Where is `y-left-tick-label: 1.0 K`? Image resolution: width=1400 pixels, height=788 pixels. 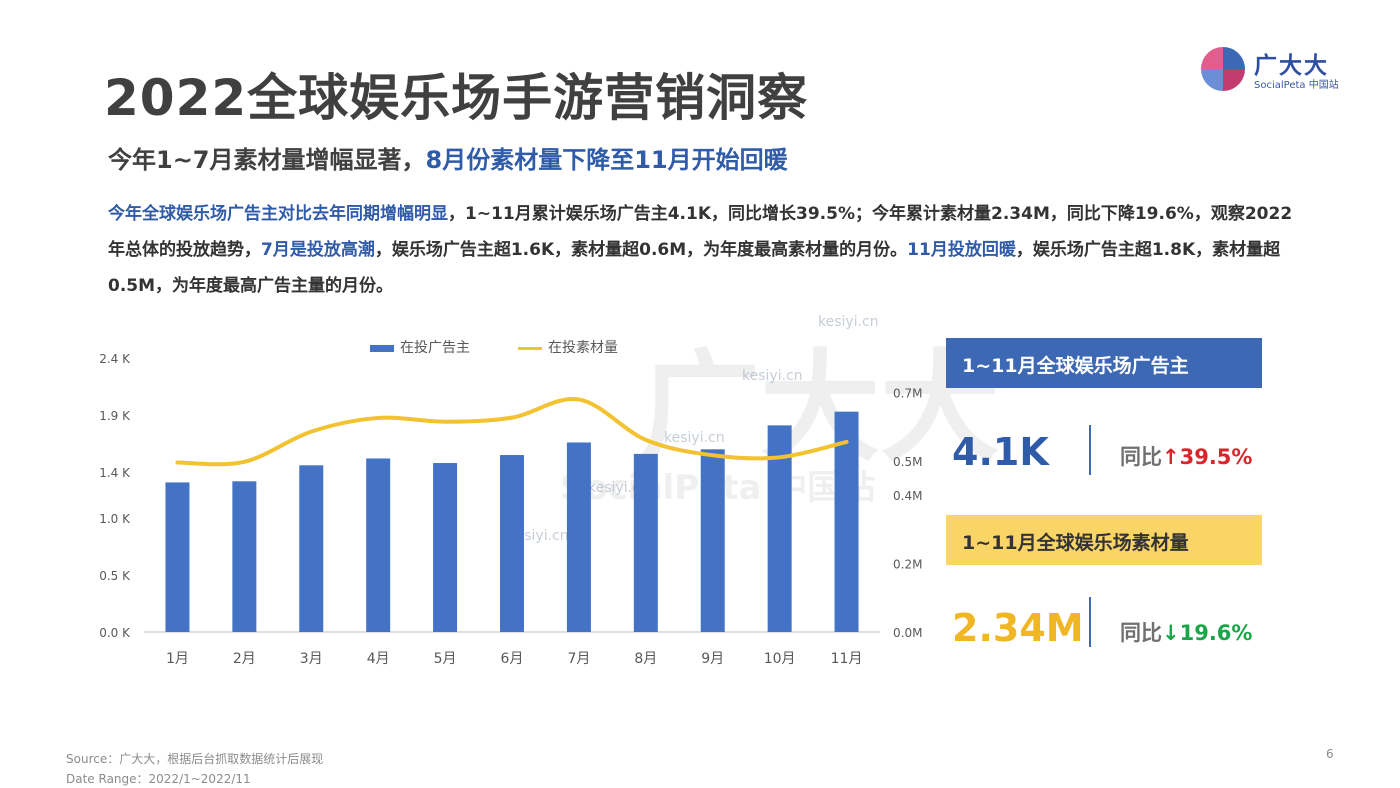
y-left-tick-label: 1.0 K is located at coordinates (115, 519).